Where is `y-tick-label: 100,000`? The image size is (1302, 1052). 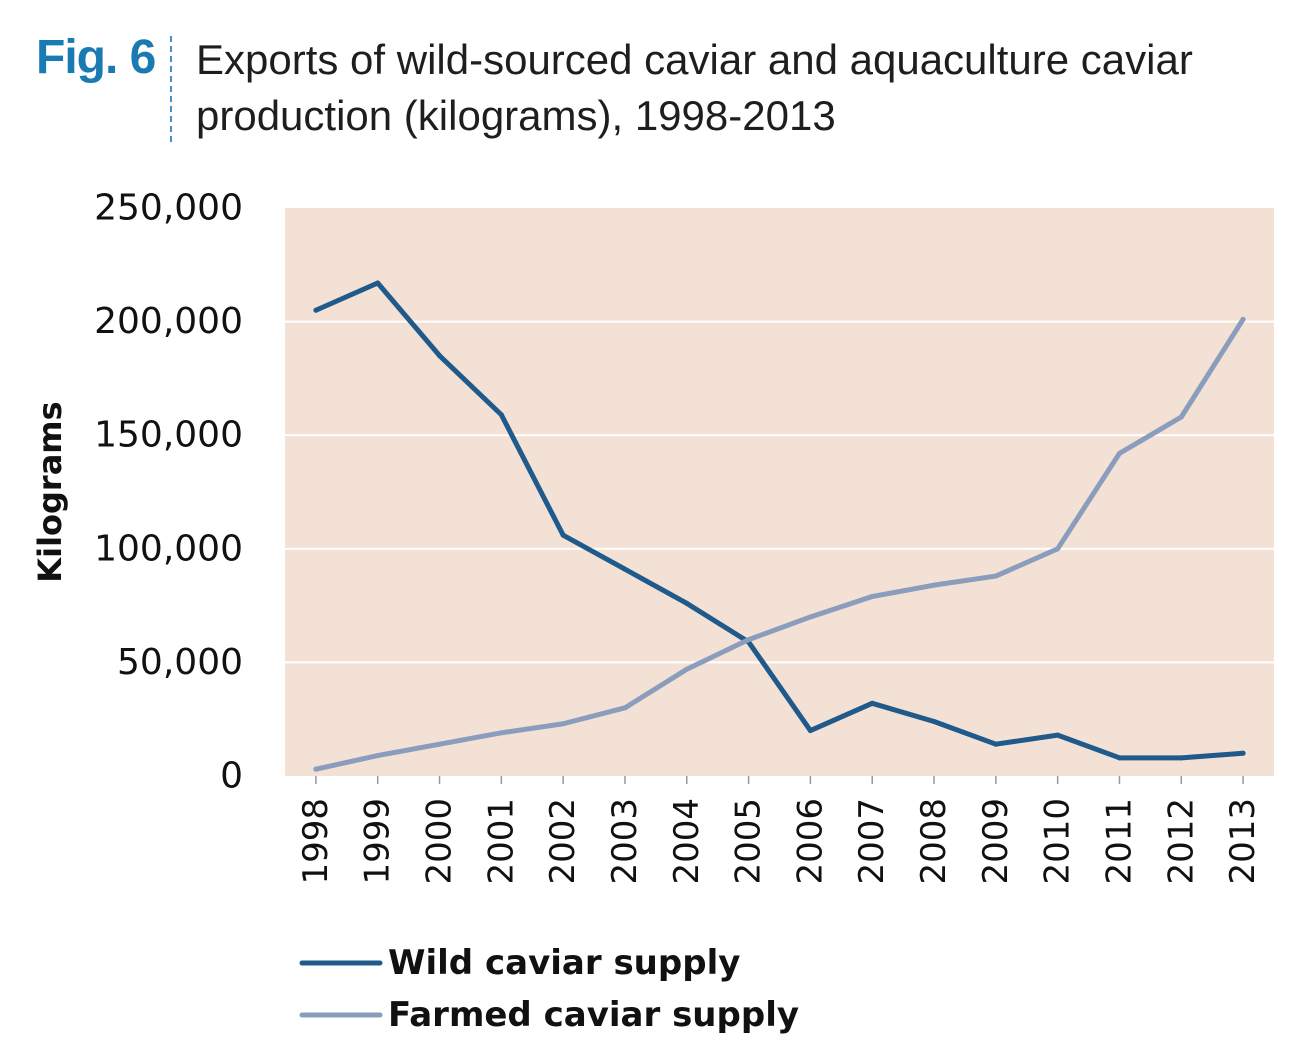 y-tick-label: 100,000 is located at coordinates (168, 548).